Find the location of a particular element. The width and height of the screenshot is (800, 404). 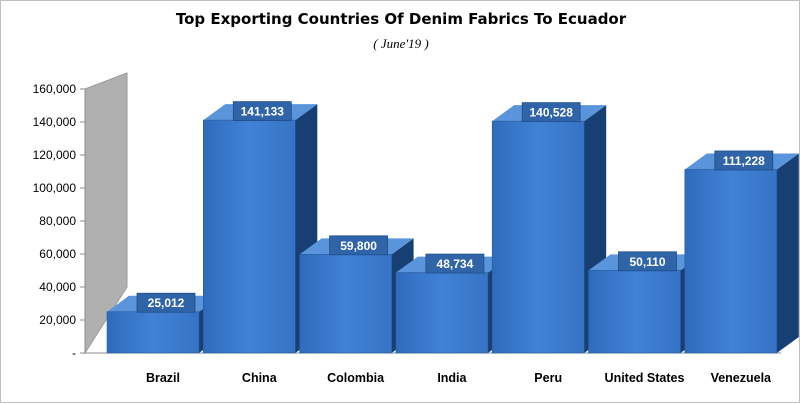

category-label: China is located at coordinates (260, 378).